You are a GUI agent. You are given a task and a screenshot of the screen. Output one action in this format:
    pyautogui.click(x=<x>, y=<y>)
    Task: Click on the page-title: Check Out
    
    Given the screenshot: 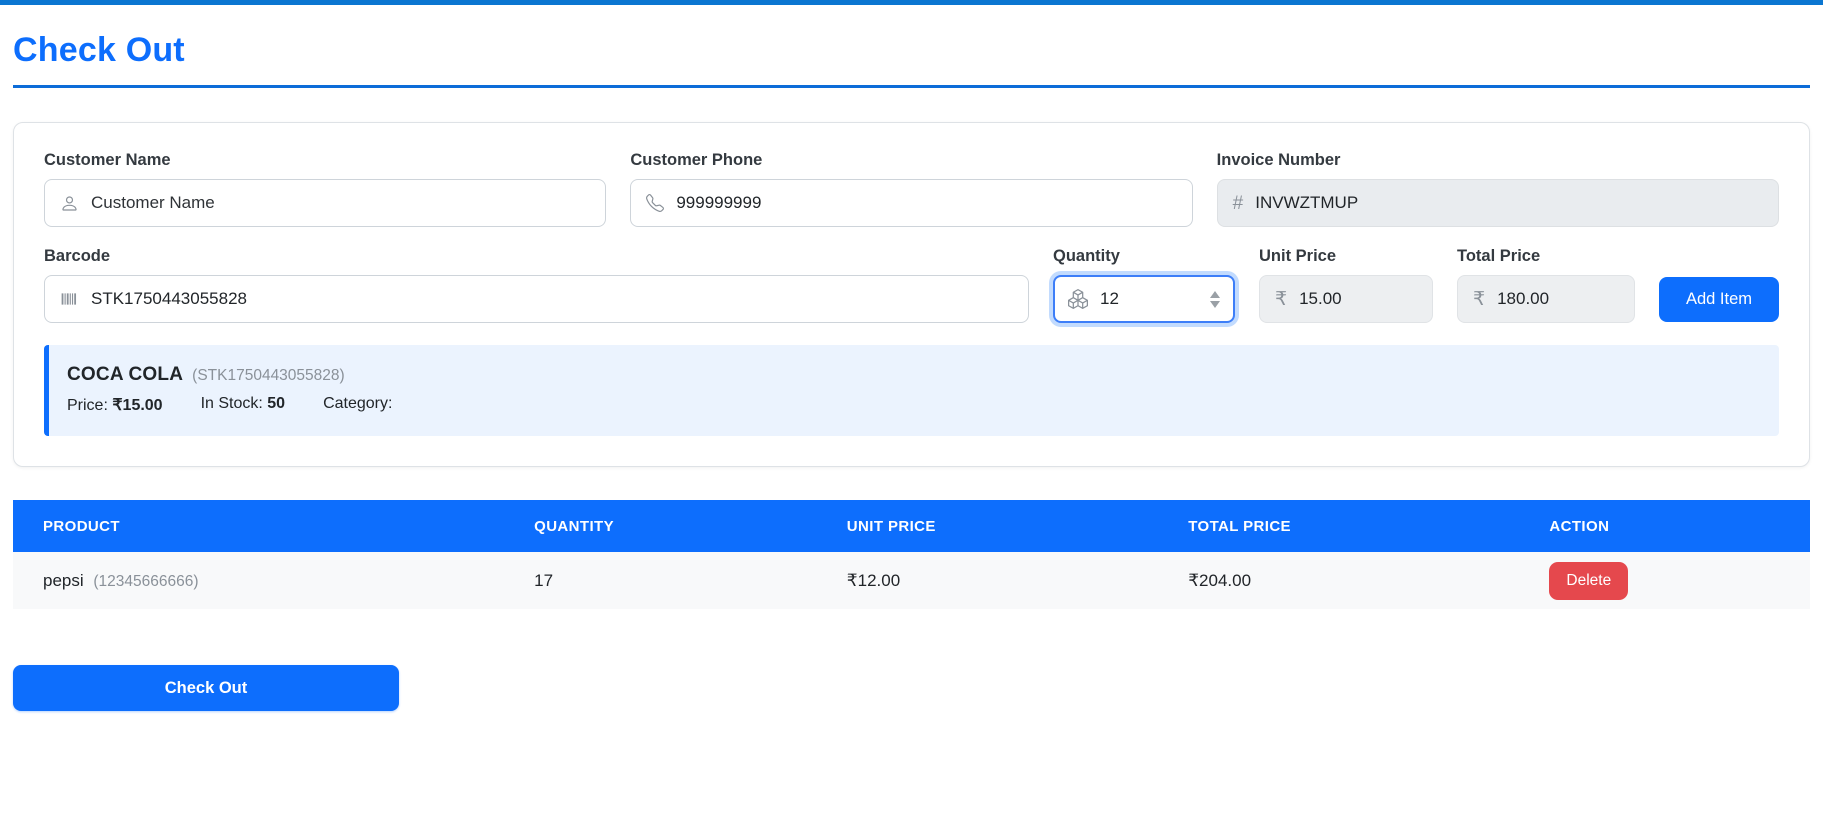 What is the action you would take?
    pyautogui.click(x=99, y=50)
    